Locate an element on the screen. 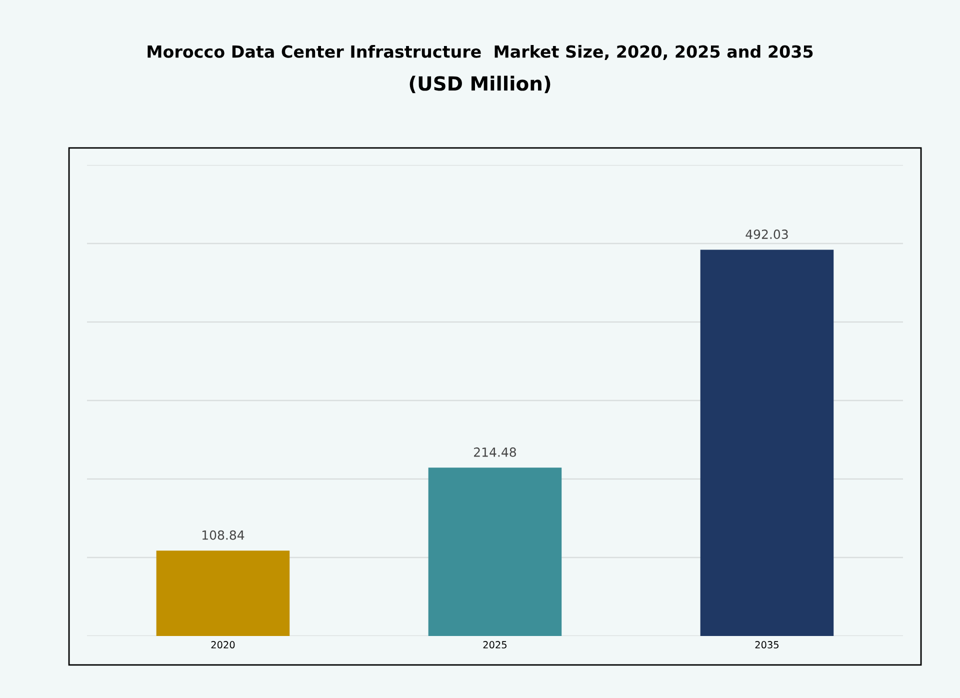 This screenshot has width=960, height=698. x-tick-label: 2020 is located at coordinates (223, 644).